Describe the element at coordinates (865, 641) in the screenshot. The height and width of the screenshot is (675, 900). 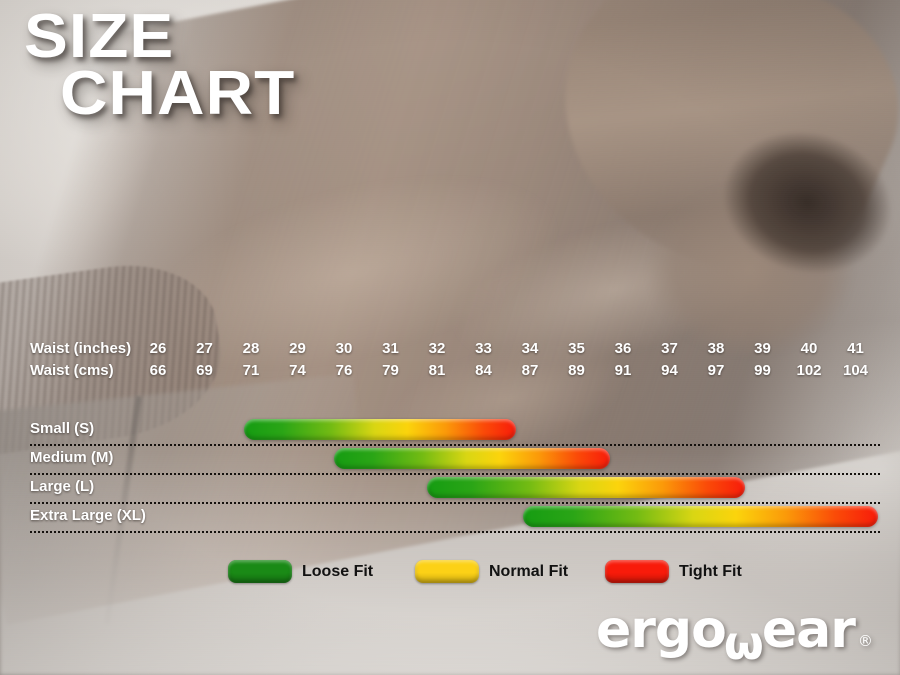
I see `registered-trademark-icon: ®` at that location.